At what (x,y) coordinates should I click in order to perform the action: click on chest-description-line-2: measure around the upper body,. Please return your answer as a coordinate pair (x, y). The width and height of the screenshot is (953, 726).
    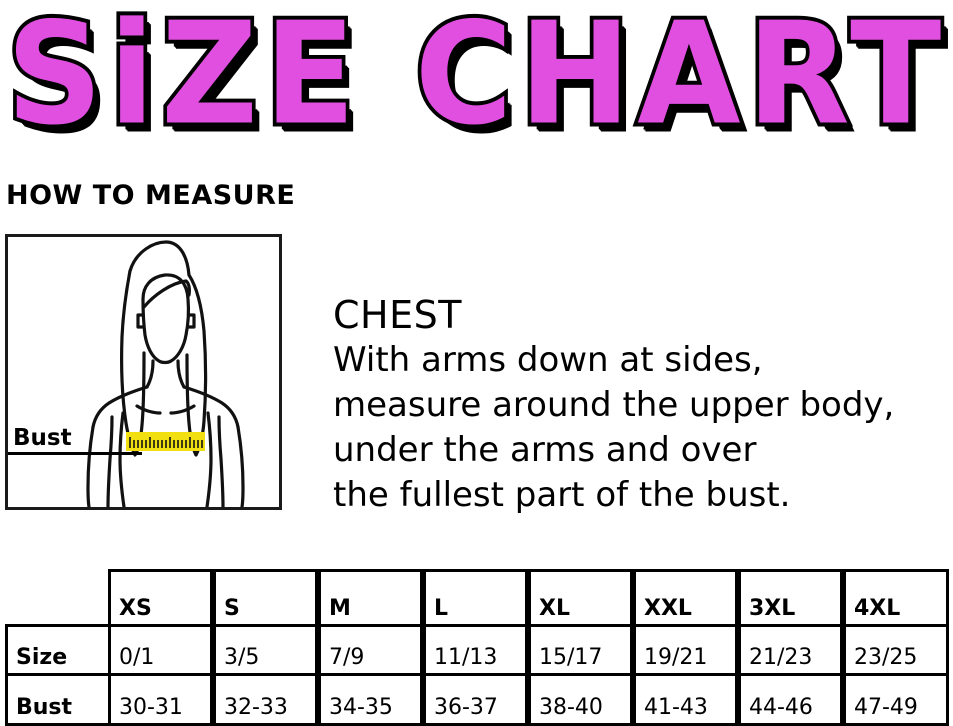
    Looking at the image, I should click on (614, 405).